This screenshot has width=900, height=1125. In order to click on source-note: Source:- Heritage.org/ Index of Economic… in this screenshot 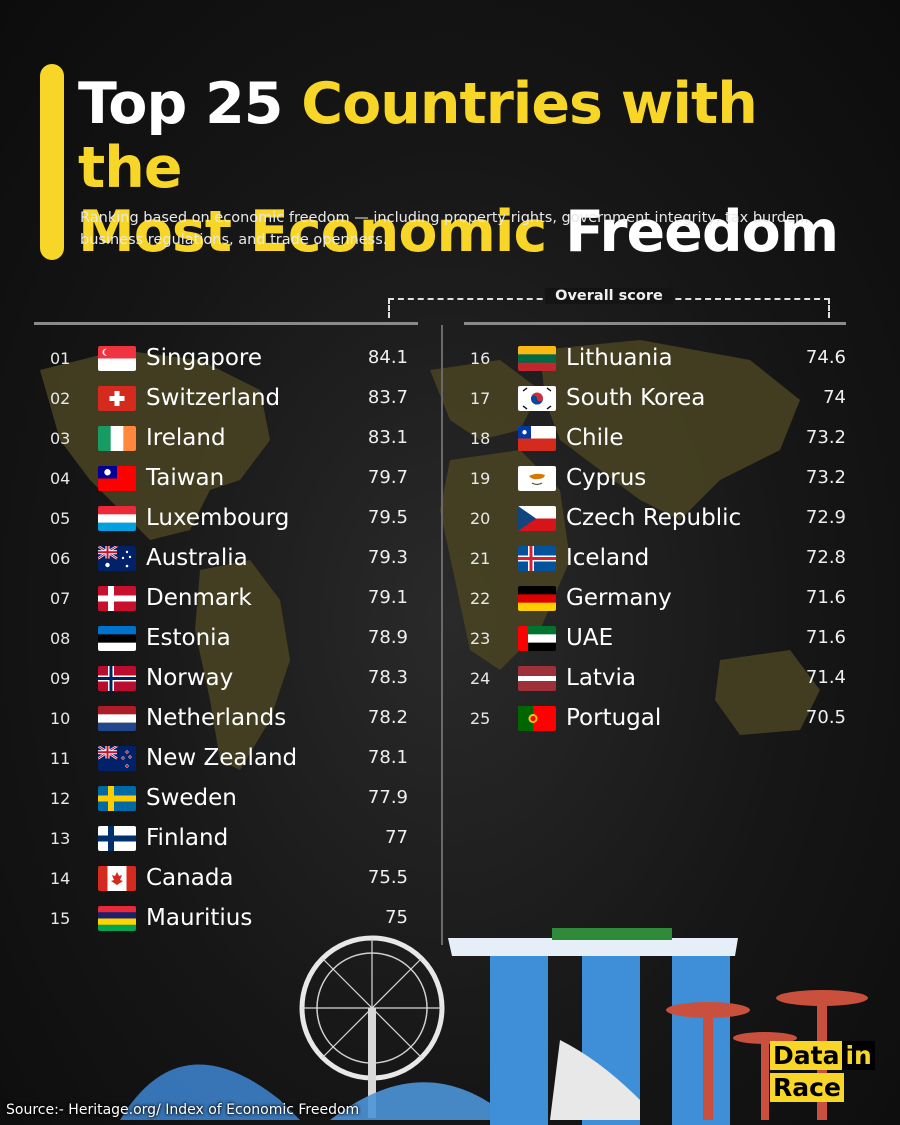, I will do `click(183, 1110)`.